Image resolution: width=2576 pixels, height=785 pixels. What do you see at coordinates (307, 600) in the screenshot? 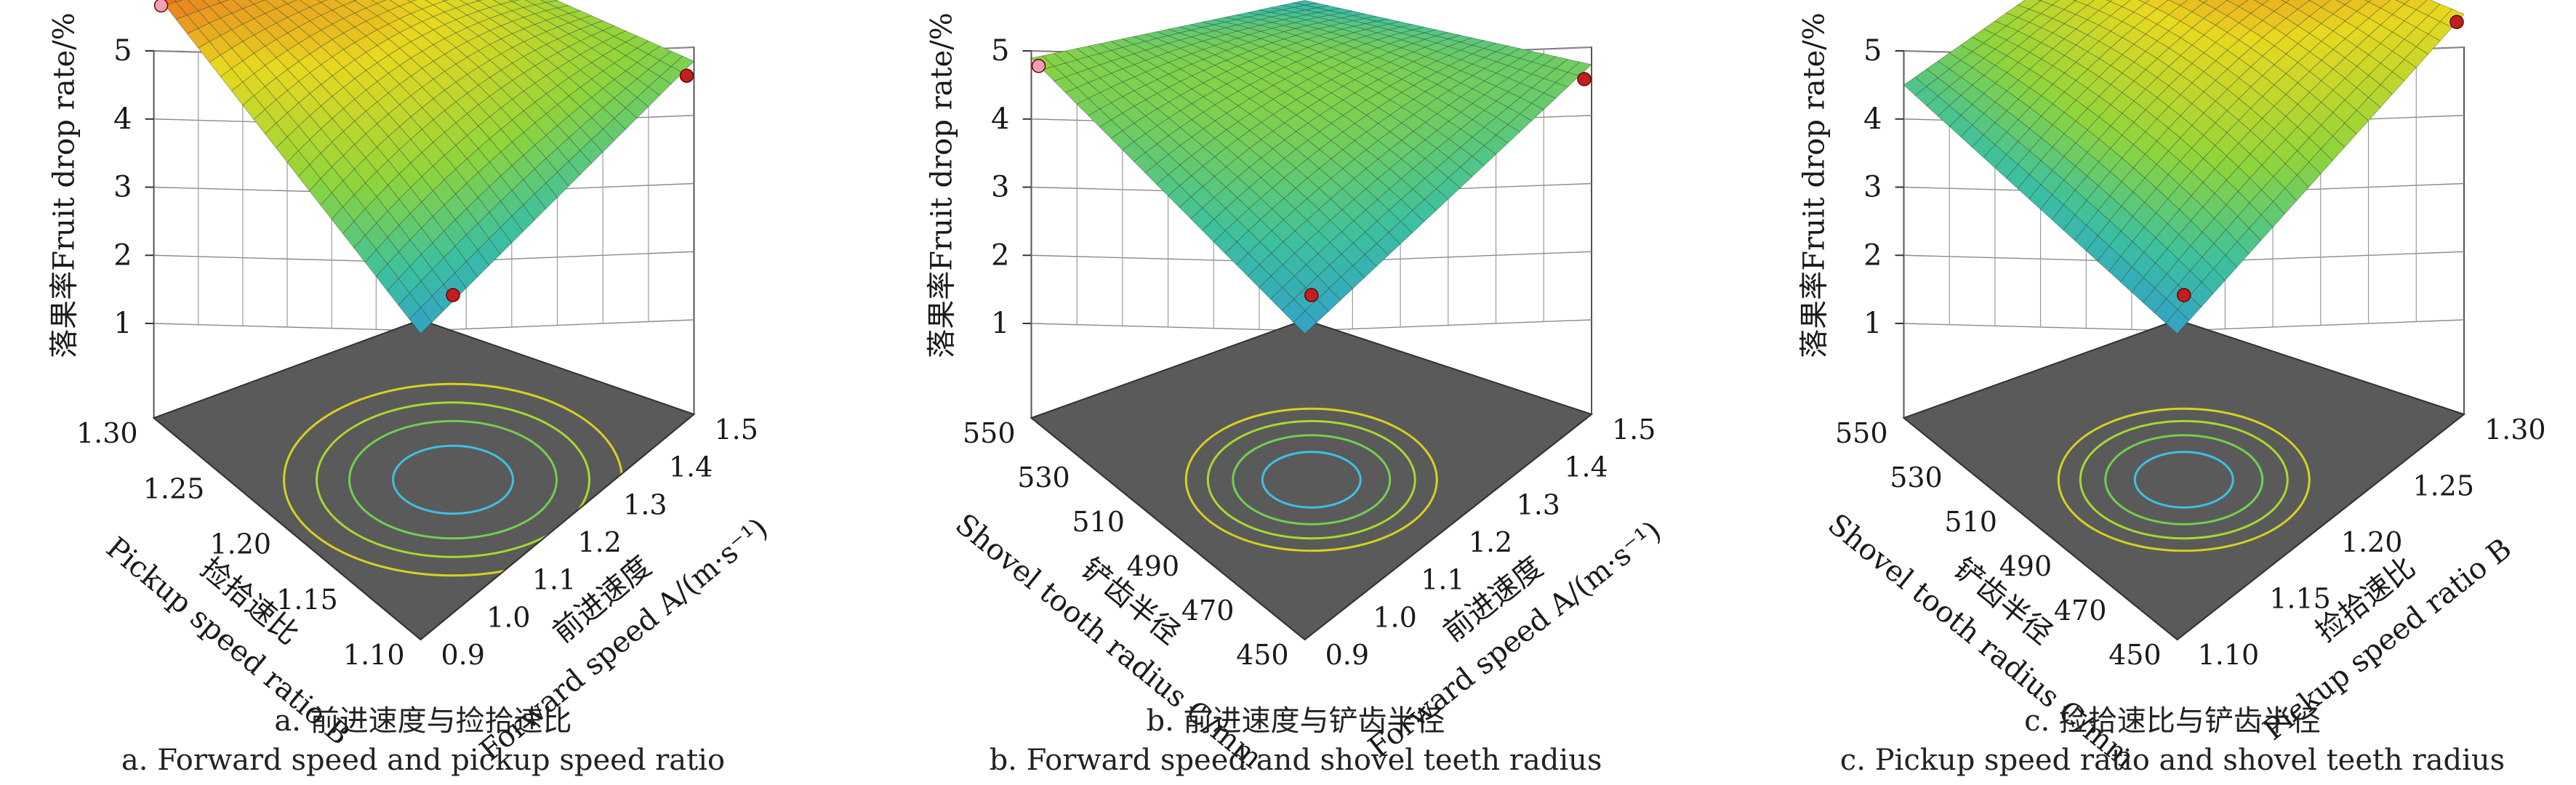
I see `left-axis-tick-label: 1.15` at bounding box center [307, 600].